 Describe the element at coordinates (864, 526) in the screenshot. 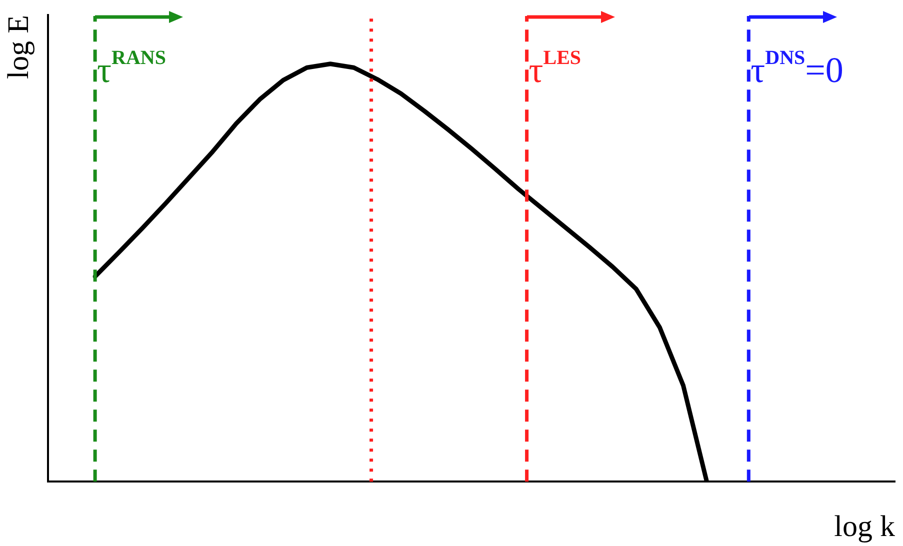

I see `x-axis-title: log k` at that location.